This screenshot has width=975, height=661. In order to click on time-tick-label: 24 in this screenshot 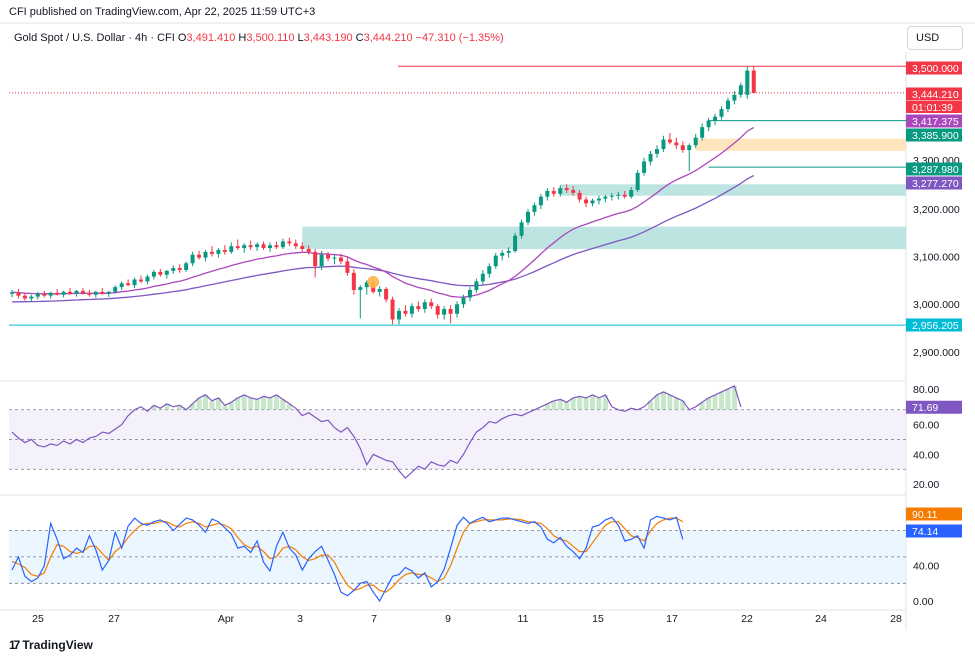, I will do `click(821, 619)`.